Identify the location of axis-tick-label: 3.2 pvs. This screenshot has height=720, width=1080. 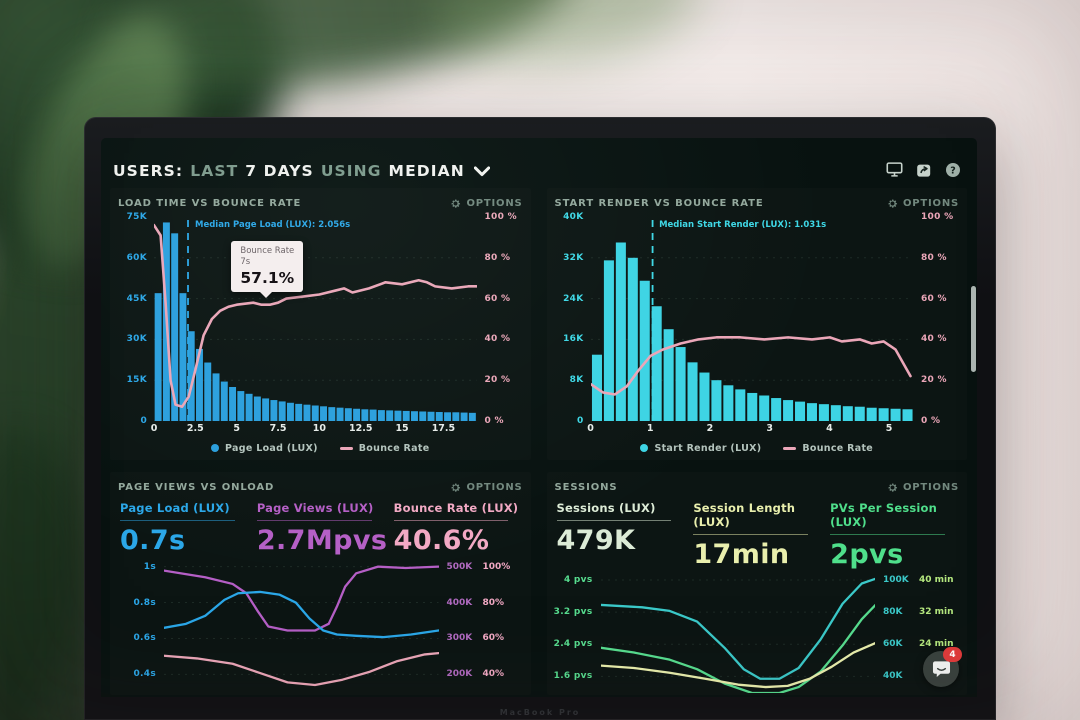
(573, 612).